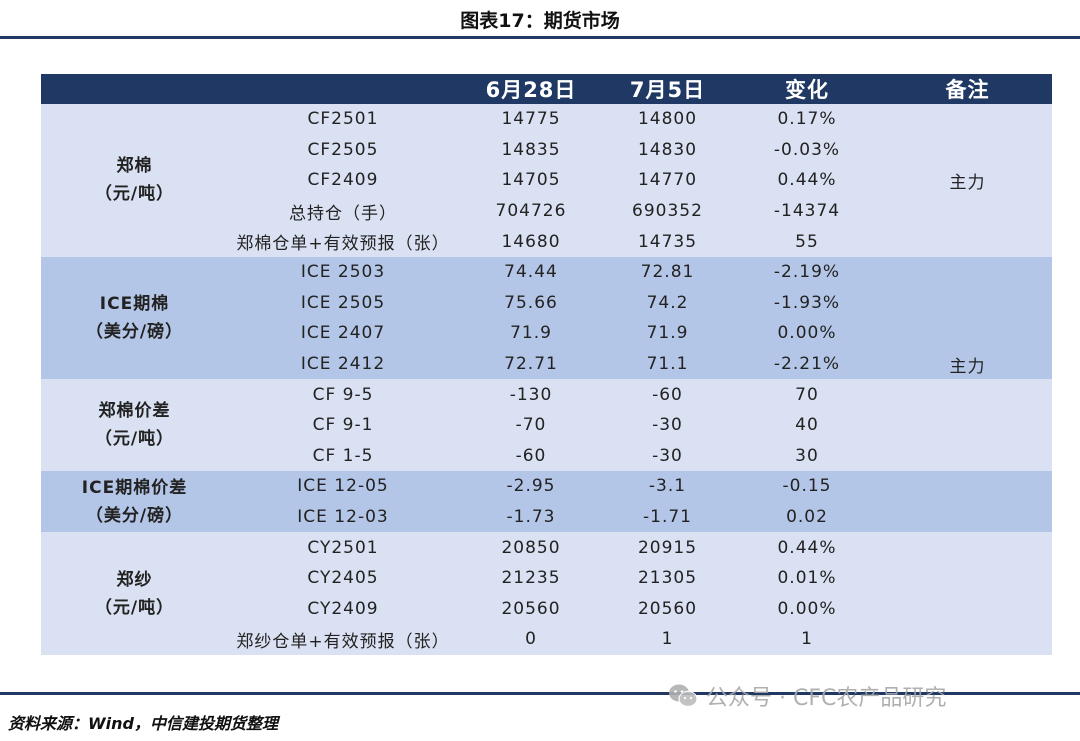 The height and width of the screenshot is (741, 1080). What do you see at coordinates (807, 89) in the screenshot?
I see `header-change: 变化` at bounding box center [807, 89].